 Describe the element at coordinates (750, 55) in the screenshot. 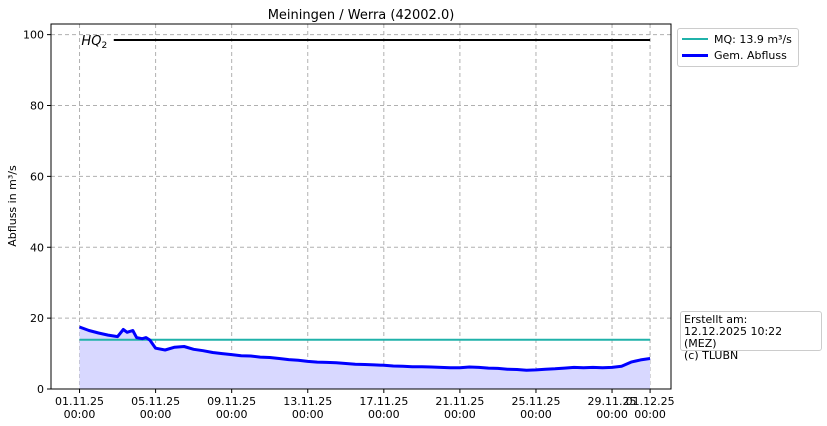

I see `legend-label-discharge: Gem. Abfluss` at that location.